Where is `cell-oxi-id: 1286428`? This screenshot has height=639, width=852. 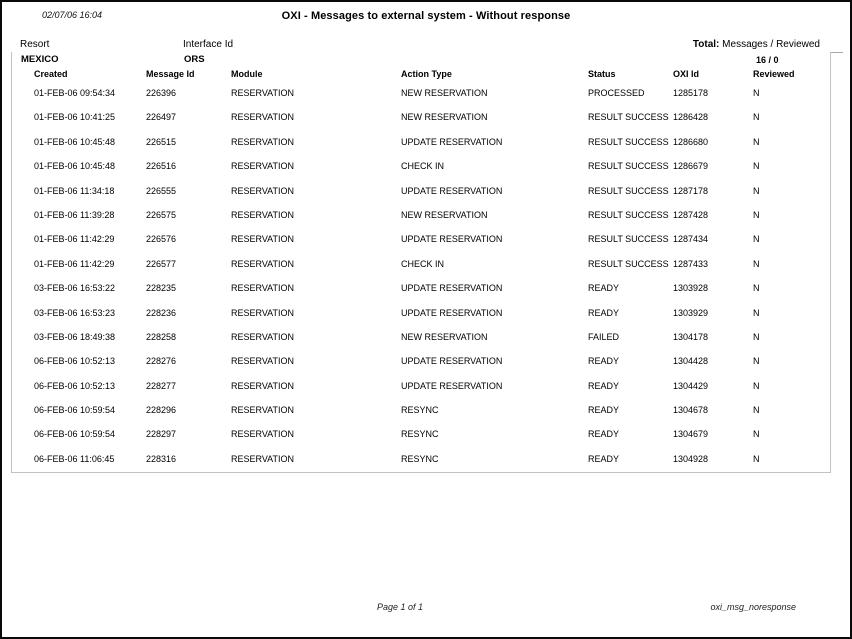
cell-oxi-id: 1286428 is located at coordinates (691, 117).